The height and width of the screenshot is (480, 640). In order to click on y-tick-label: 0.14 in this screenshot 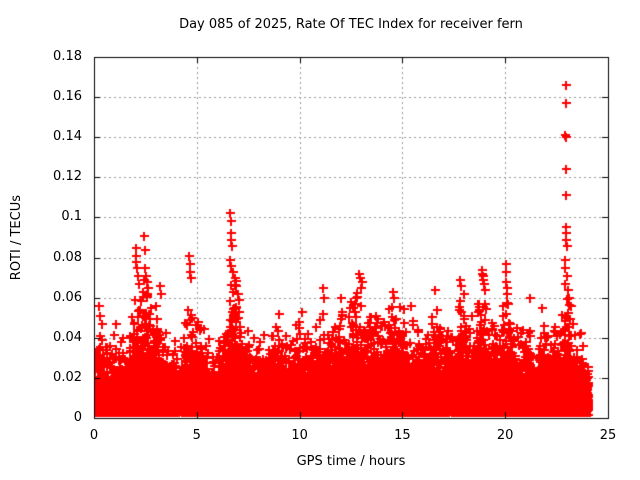, I will do `click(67, 137)`.